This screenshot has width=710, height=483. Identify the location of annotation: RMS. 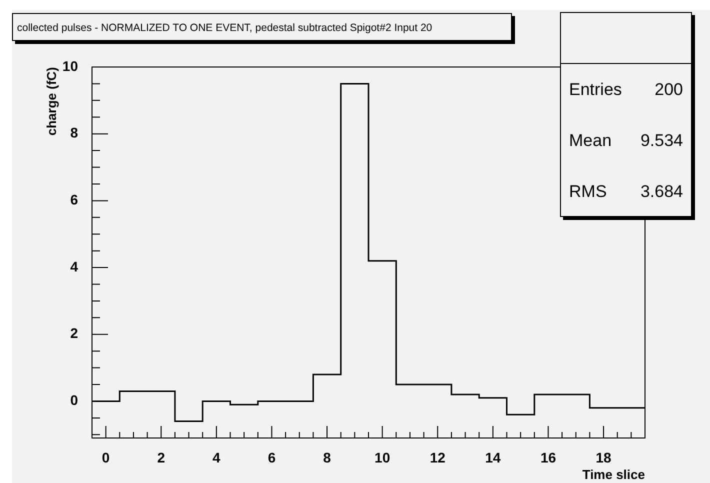
(588, 192).